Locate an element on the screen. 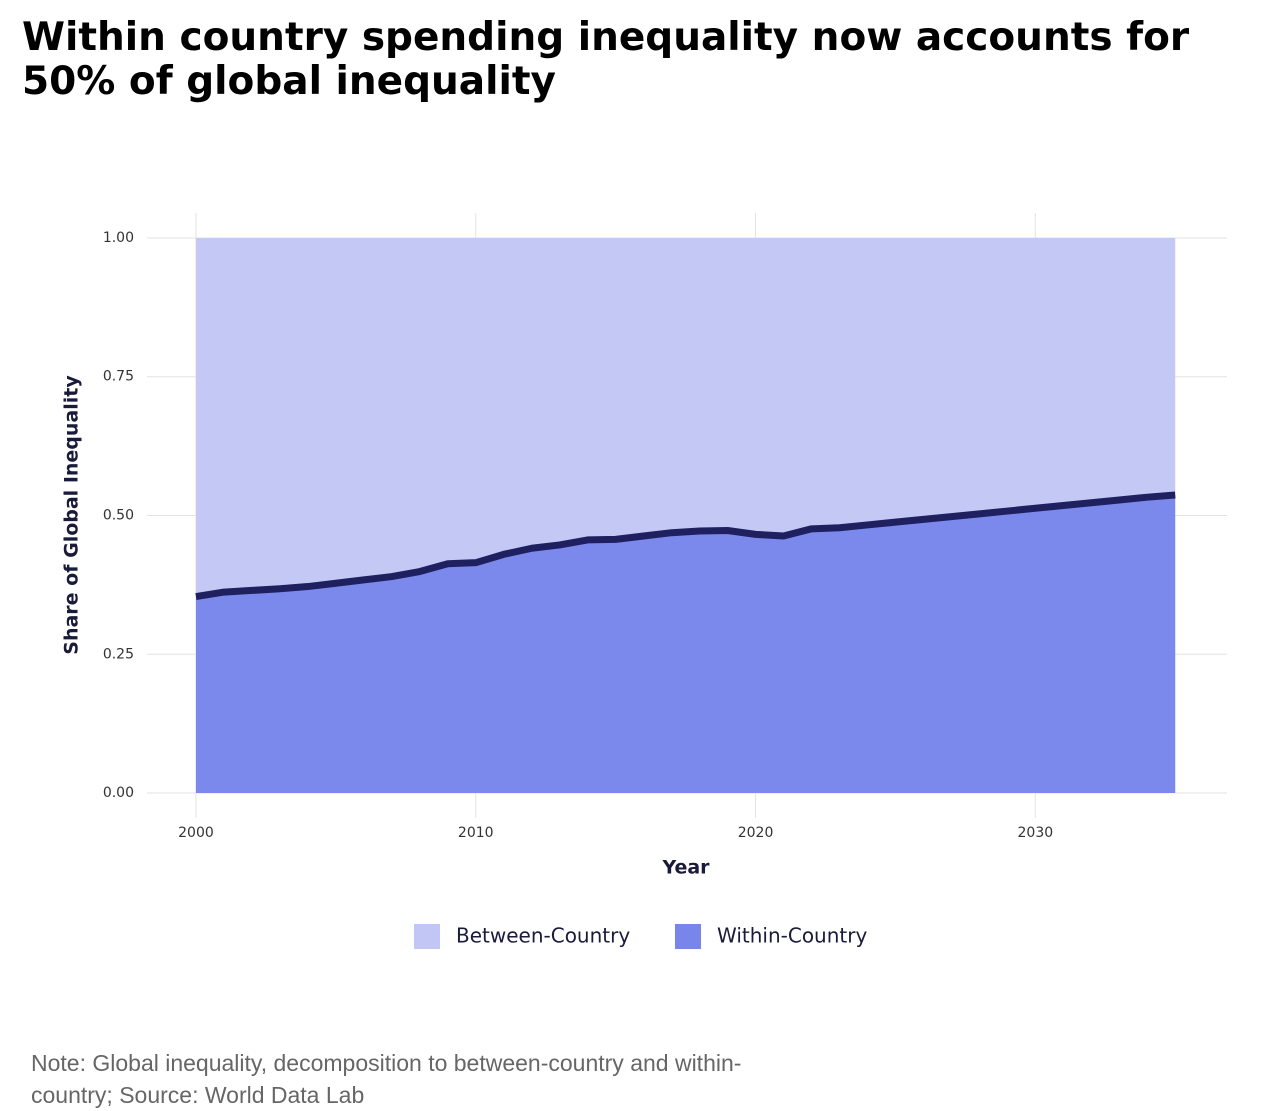  y-tick-label: 1.00 is located at coordinates (118, 238).